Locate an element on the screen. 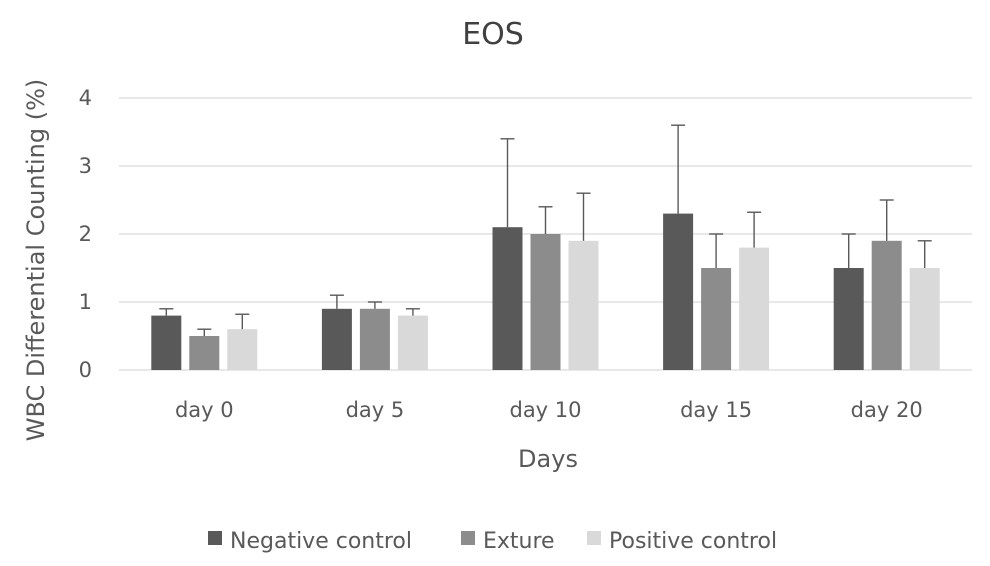 Image resolution: width=990 pixels, height=566 pixels. legend-label: Negative control is located at coordinates (321, 541).